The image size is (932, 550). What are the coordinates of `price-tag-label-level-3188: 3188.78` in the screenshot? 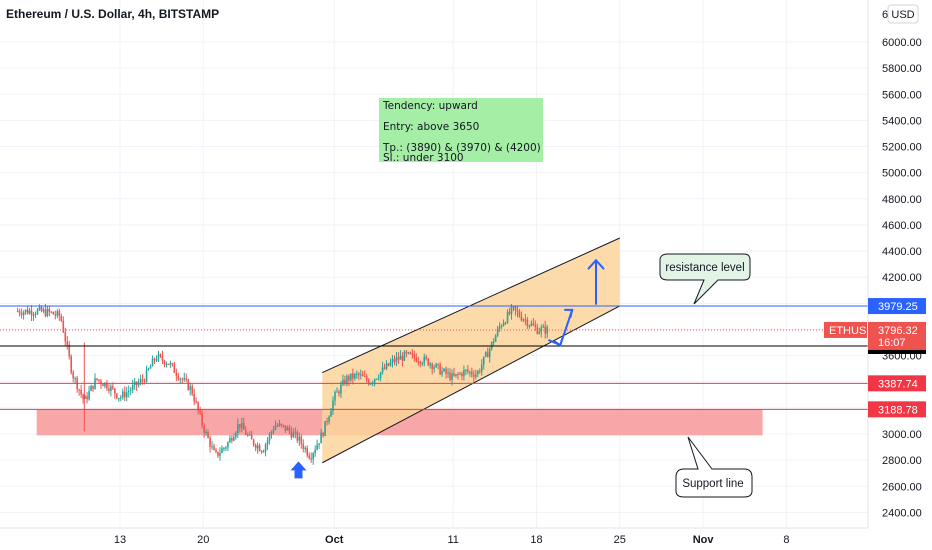 It's located at (898, 410).